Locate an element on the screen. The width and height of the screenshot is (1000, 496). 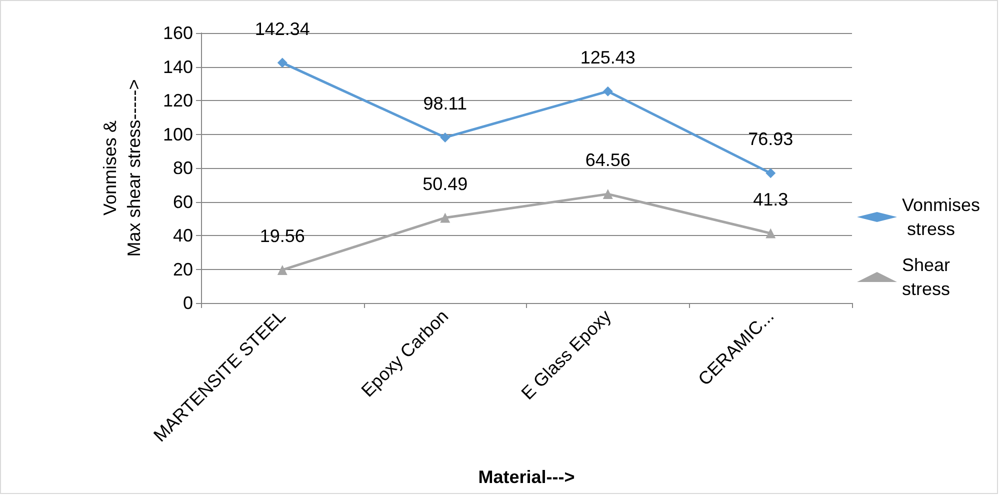
data-label: 50.49 is located at coordinates (445, 184).